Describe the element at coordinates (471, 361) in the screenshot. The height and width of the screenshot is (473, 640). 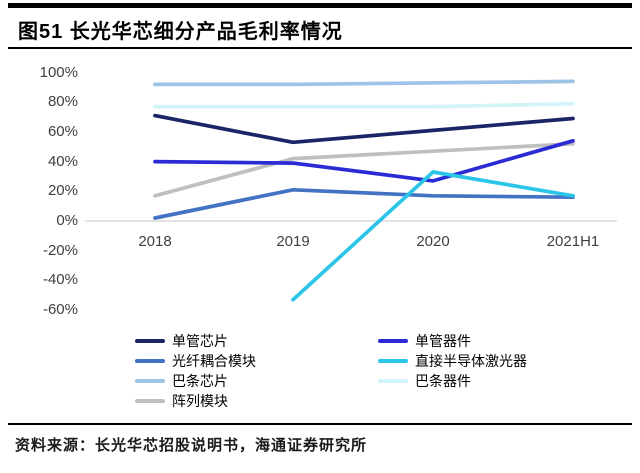
I see `legend-label: 直接半导体激光器` at that location.